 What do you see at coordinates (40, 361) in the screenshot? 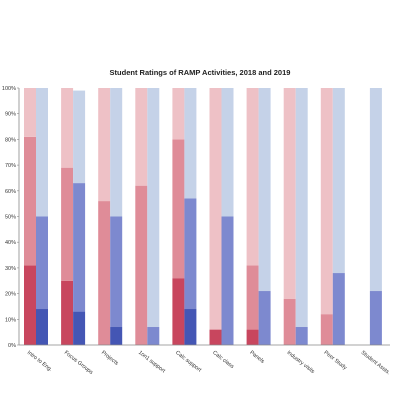
I see `x-tick-label: Intro to Eng.` at bounding box center [40, 361].